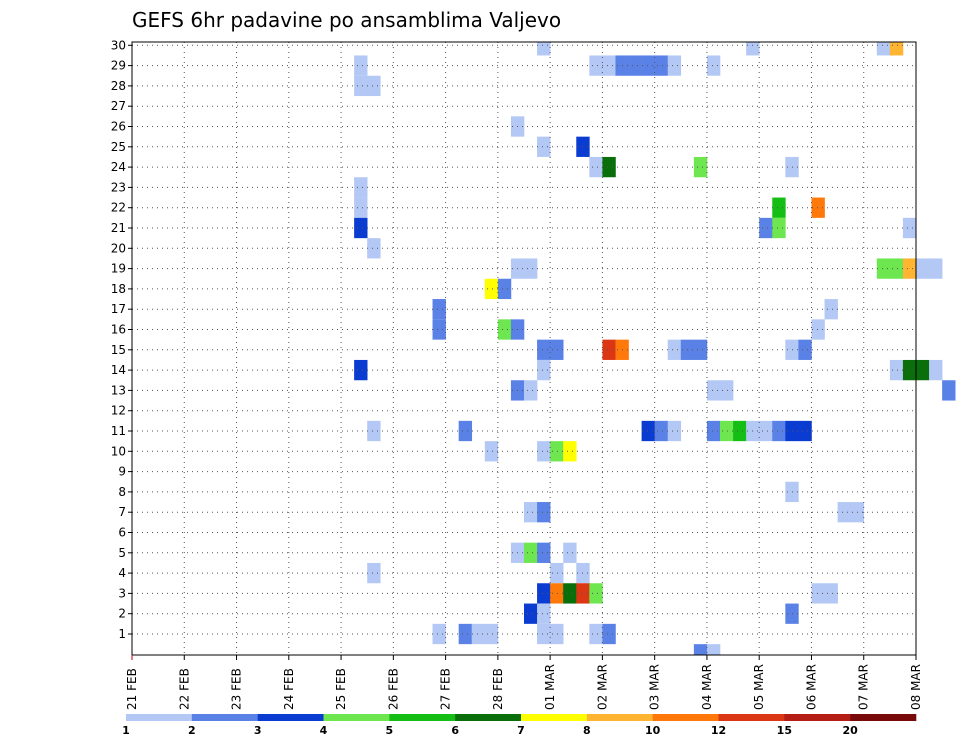  I want to click on x-tick-label: 06 MAR, so click(811, 687).